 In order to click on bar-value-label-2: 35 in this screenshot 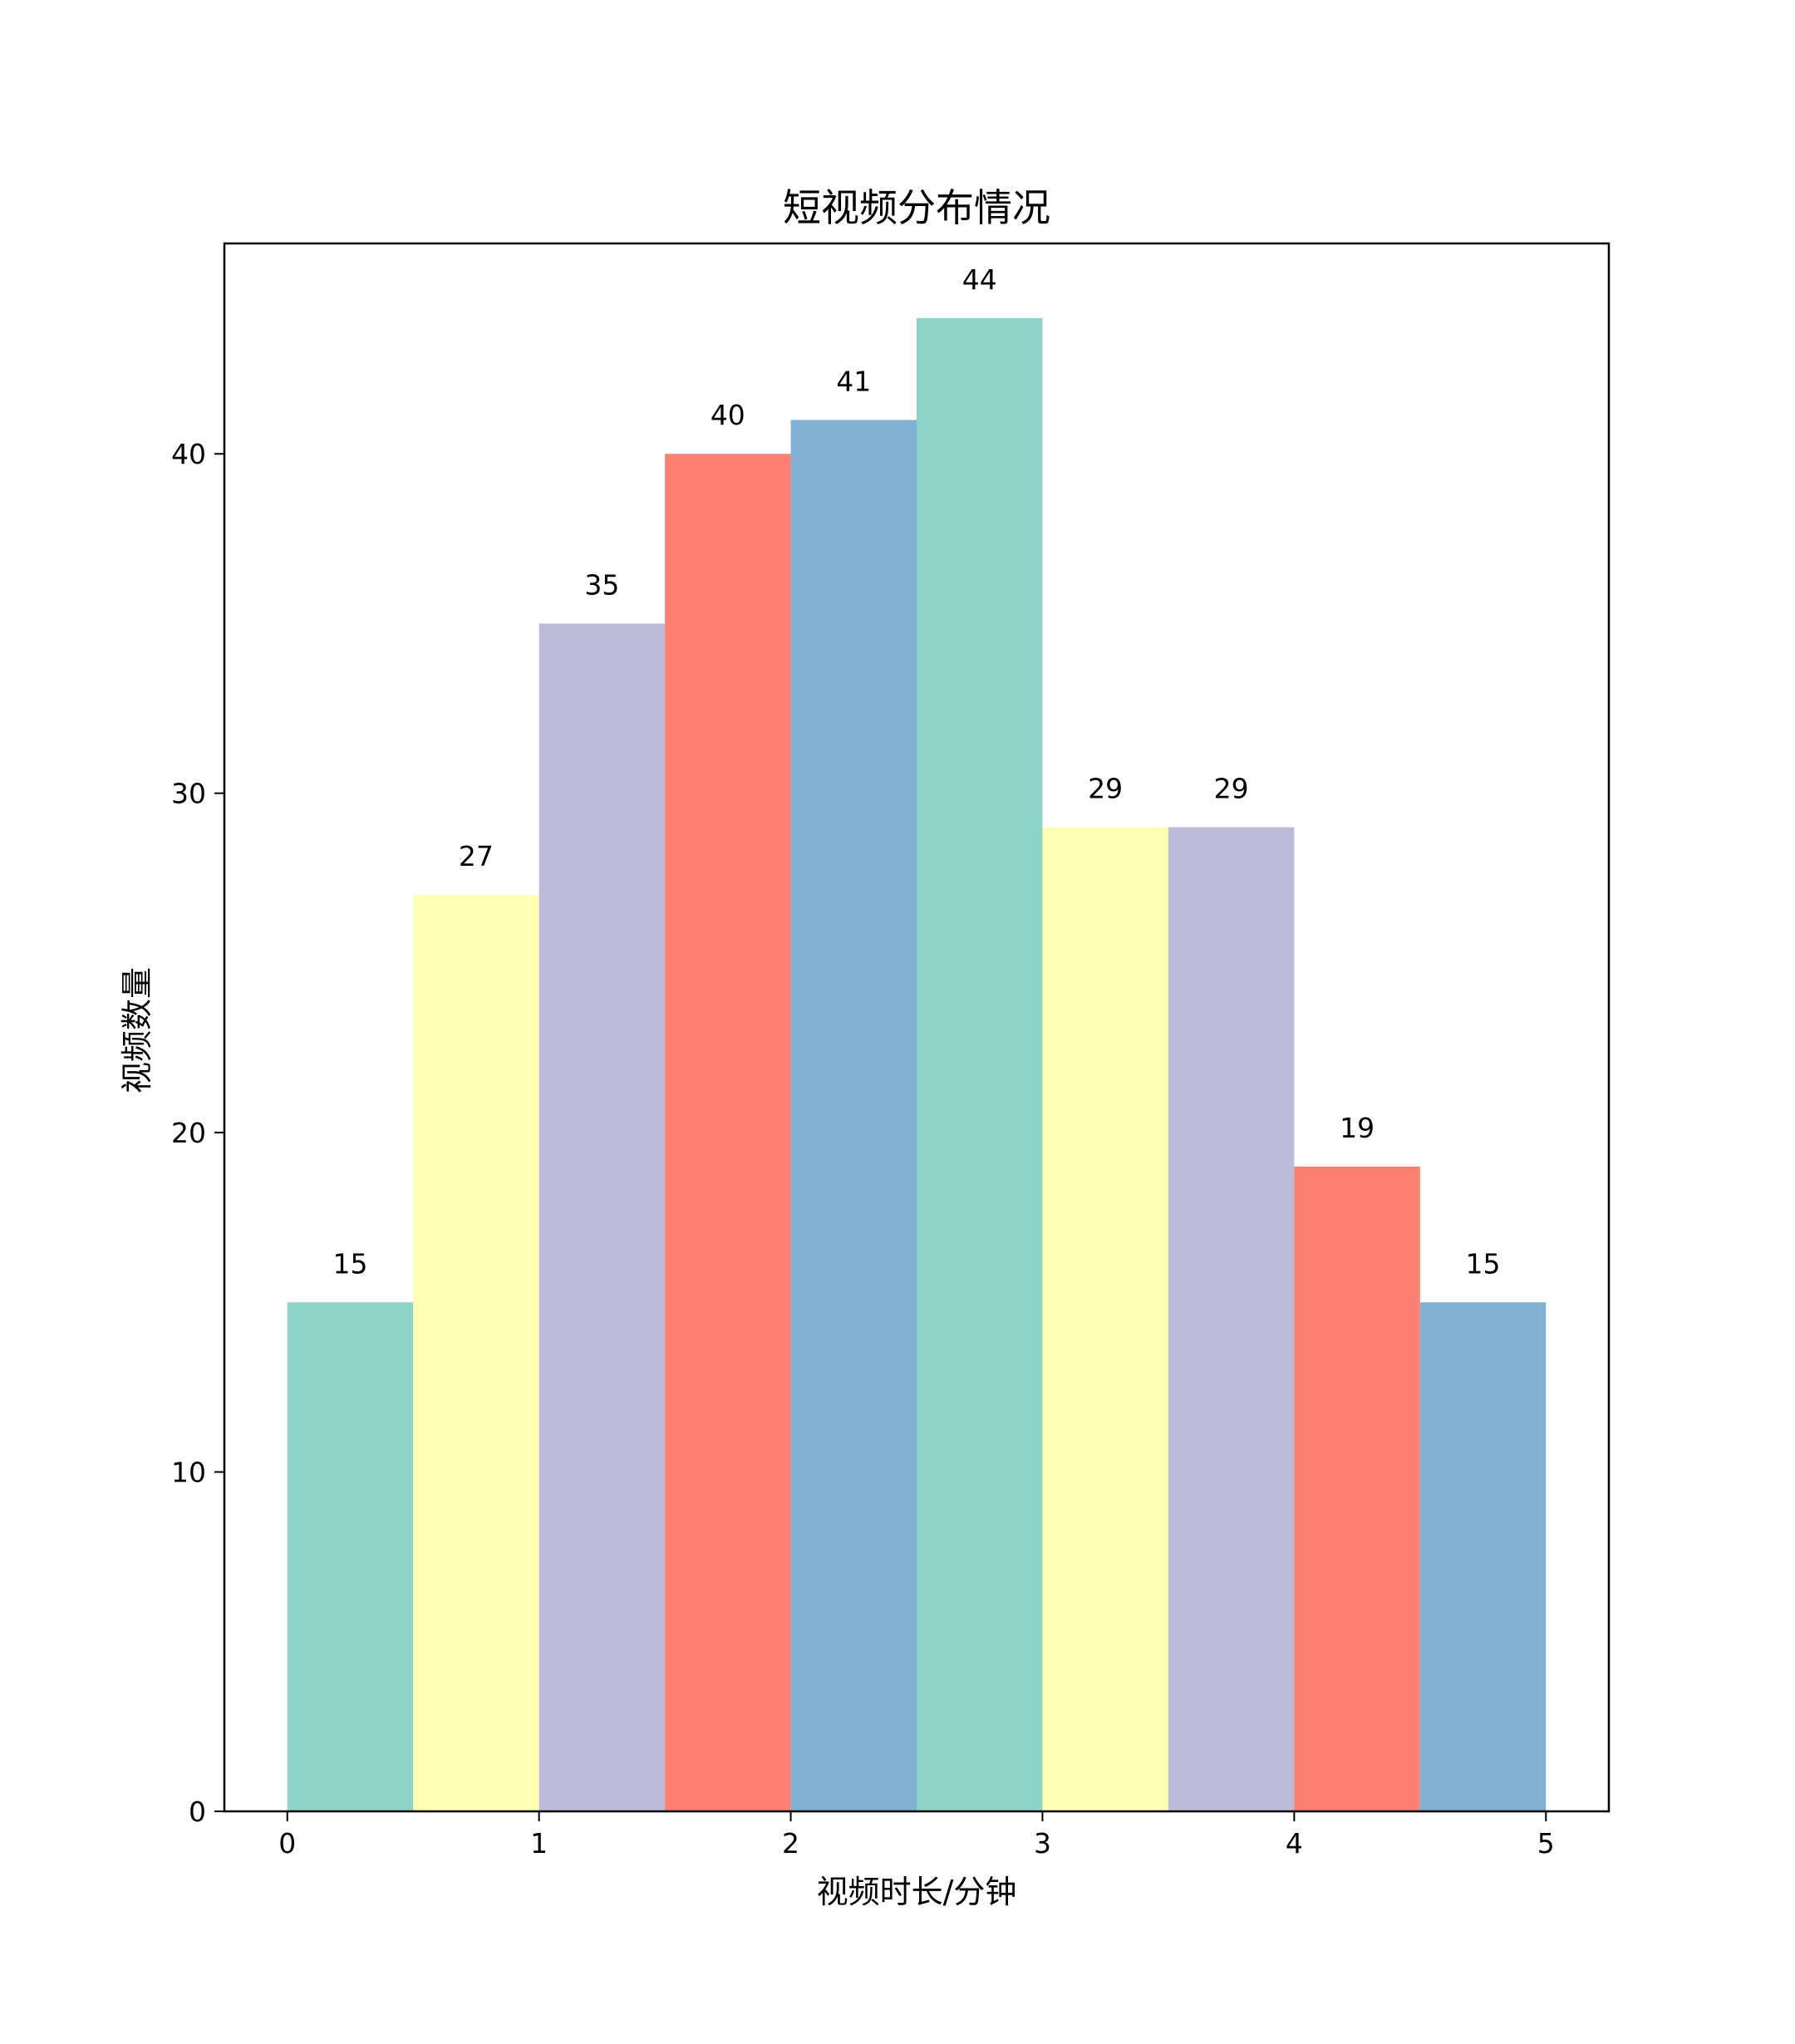, I will do `click(601, 584)`.